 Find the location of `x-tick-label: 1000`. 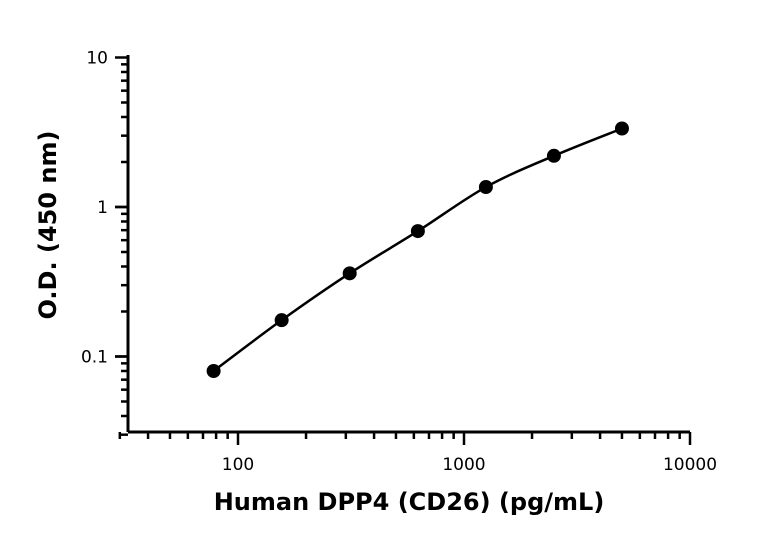

x-tick-label: 1000 is located at coordinates (463, 465).